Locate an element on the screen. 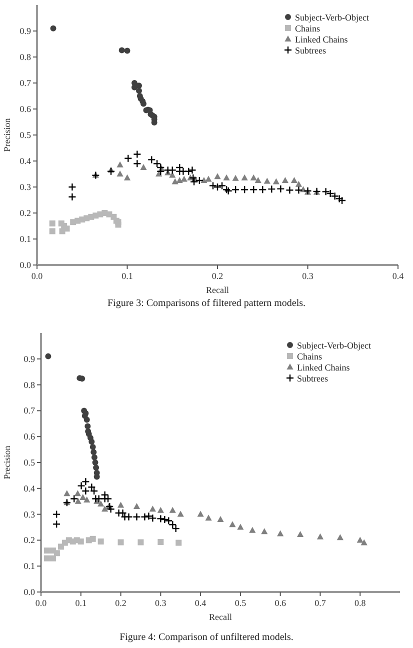 This screenshot has width=413, height=648. x-tick-label: 0.5 is located at coordinates (240, 603).